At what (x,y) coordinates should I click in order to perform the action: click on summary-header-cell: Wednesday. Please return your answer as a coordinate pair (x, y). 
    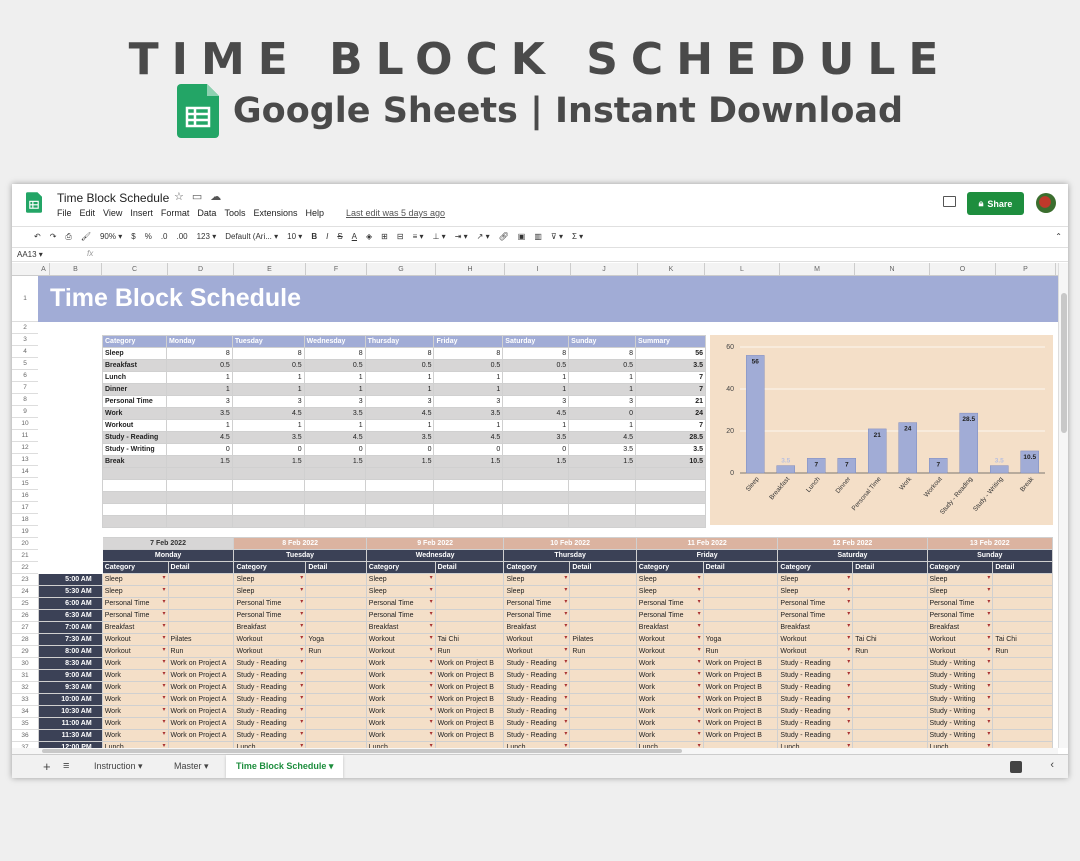
    Looking at the image, I should click on (334, 341).